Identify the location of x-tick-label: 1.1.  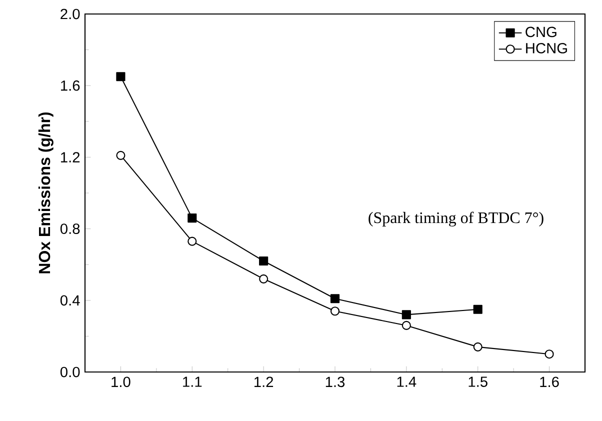
(192, 381).